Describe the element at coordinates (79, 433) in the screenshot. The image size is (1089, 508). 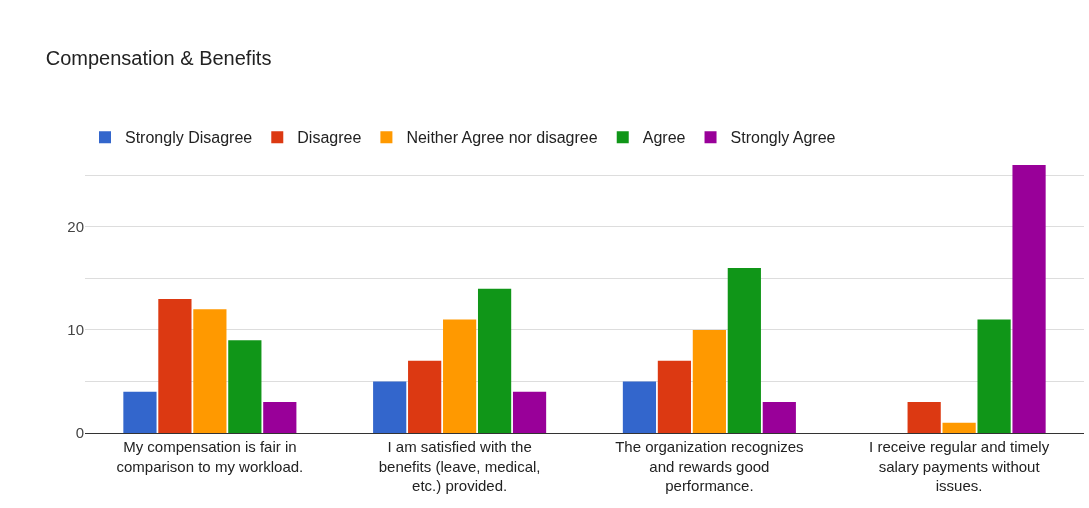
I see `y-tick-label: 0` at that location.